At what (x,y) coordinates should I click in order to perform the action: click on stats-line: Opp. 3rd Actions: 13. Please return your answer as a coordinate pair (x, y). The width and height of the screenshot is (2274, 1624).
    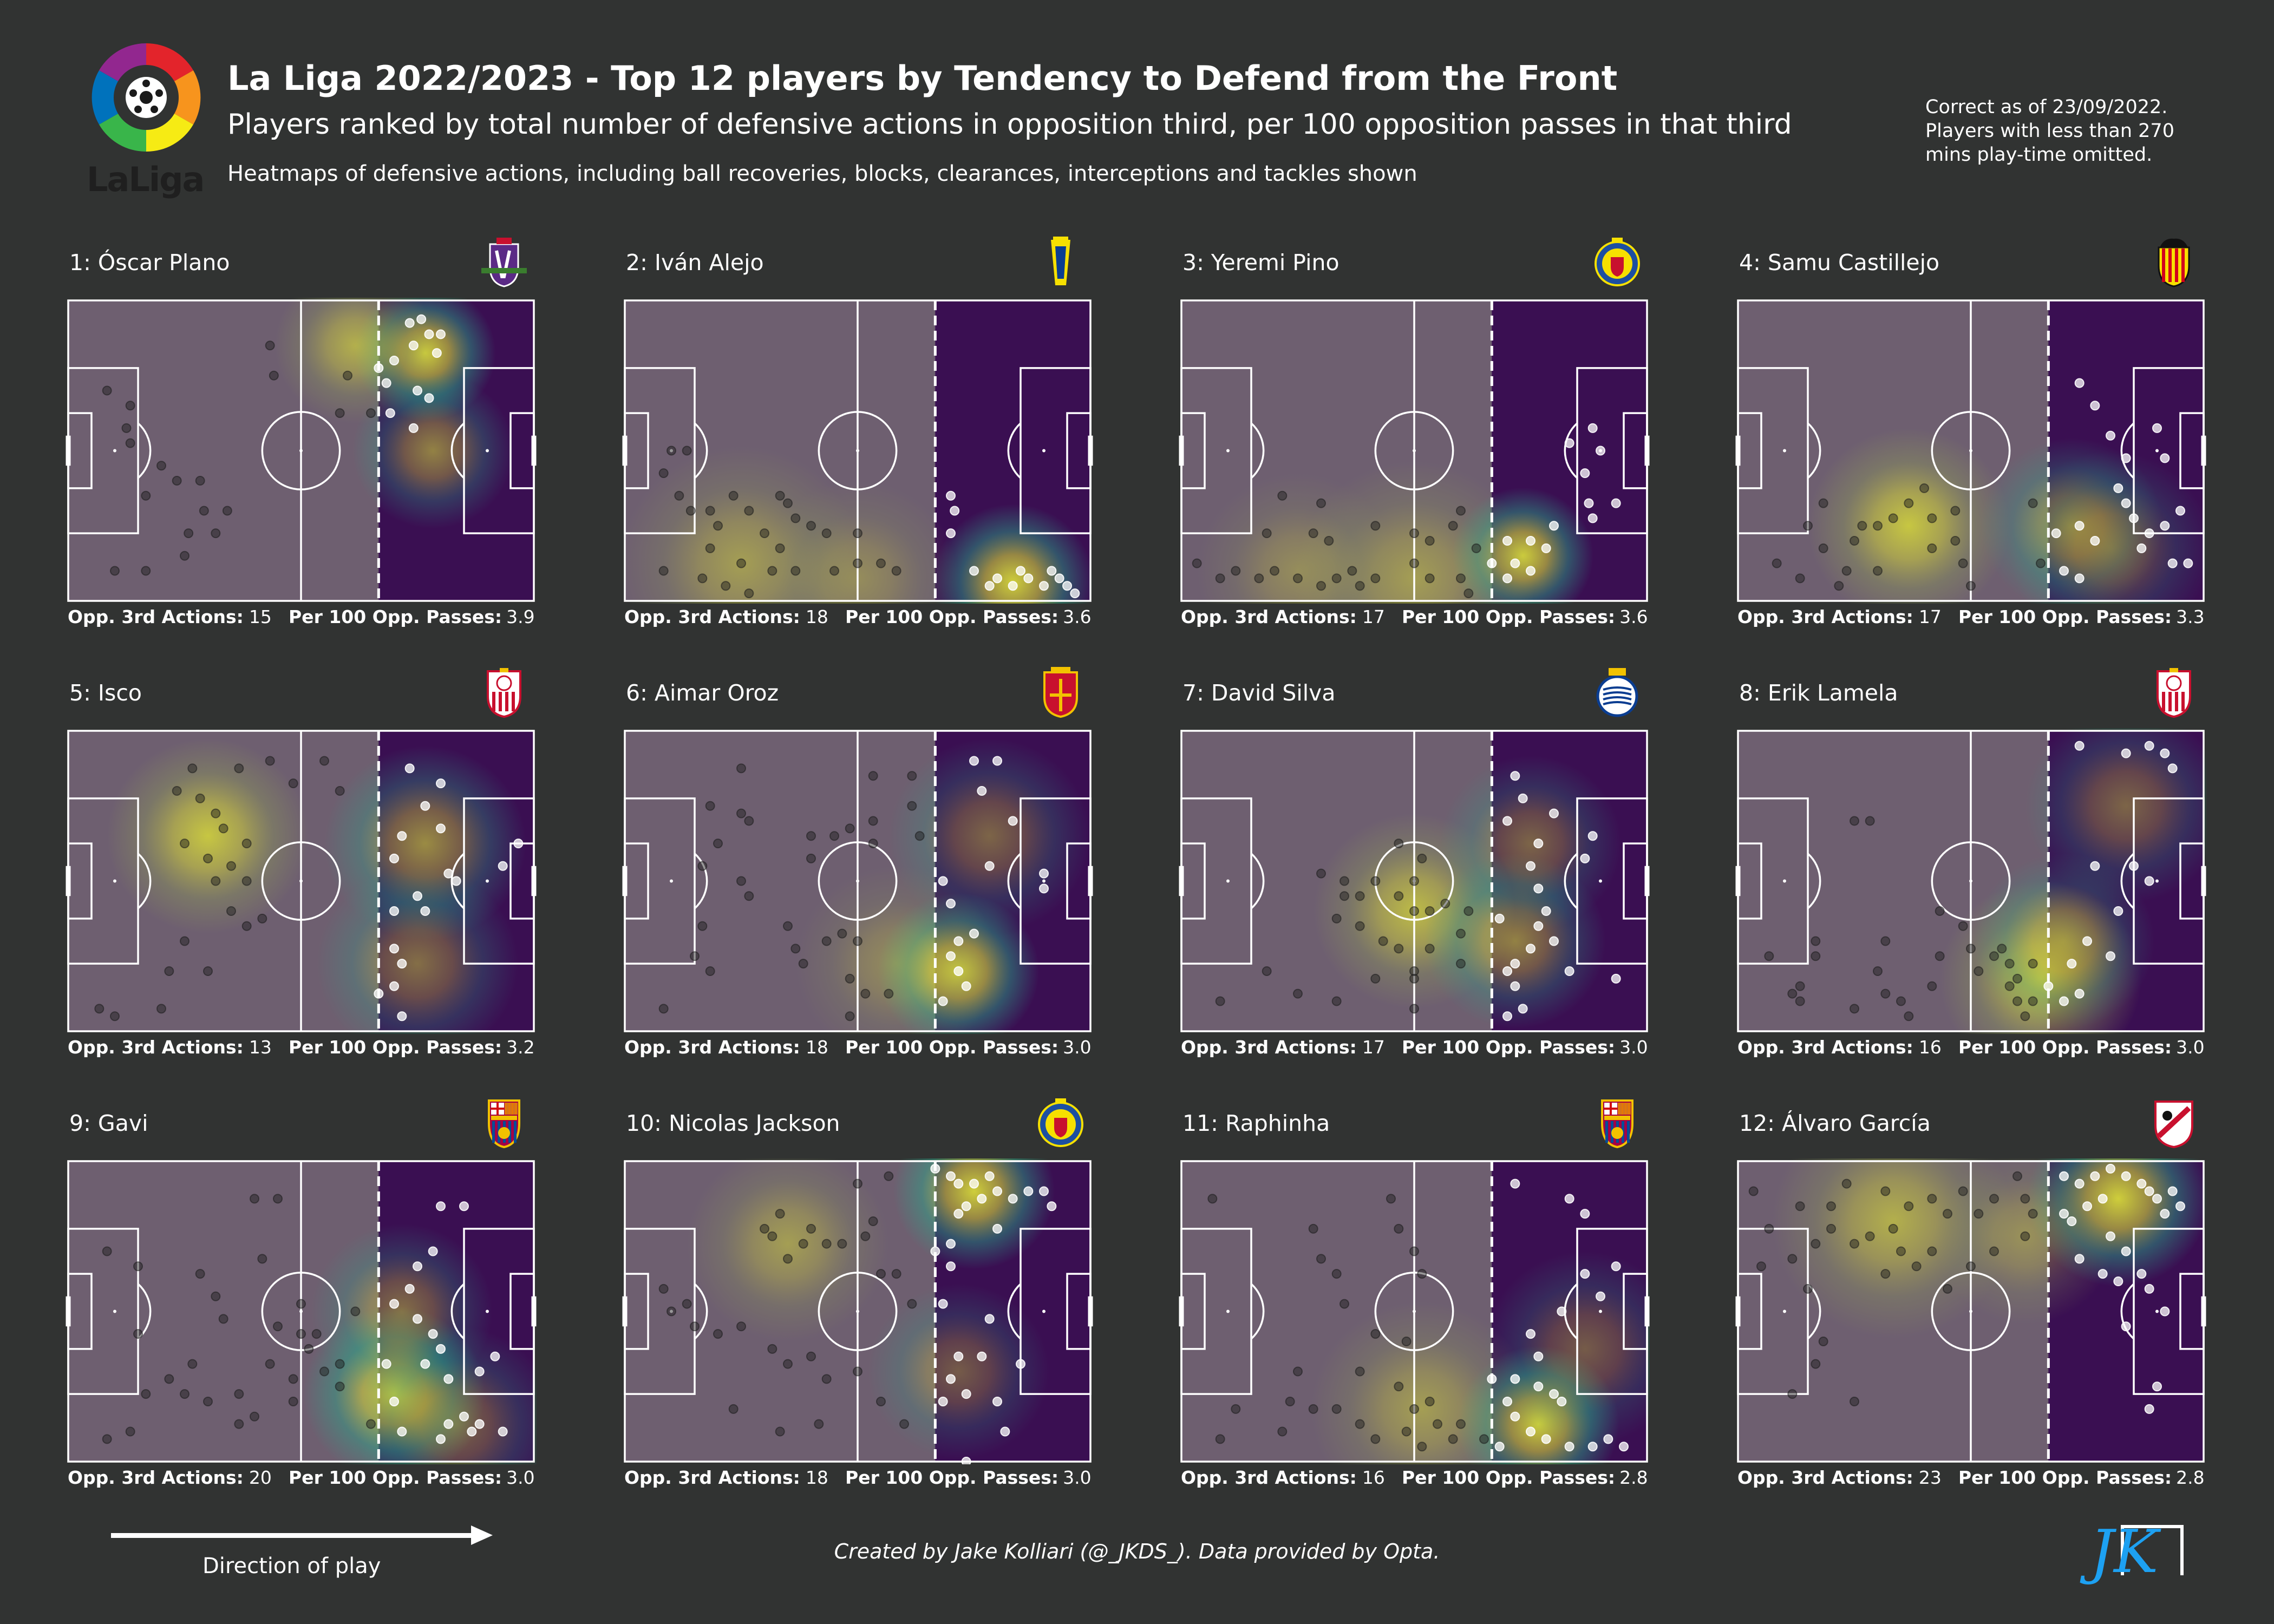
    Looking at the image, I should click on (170, 1047).